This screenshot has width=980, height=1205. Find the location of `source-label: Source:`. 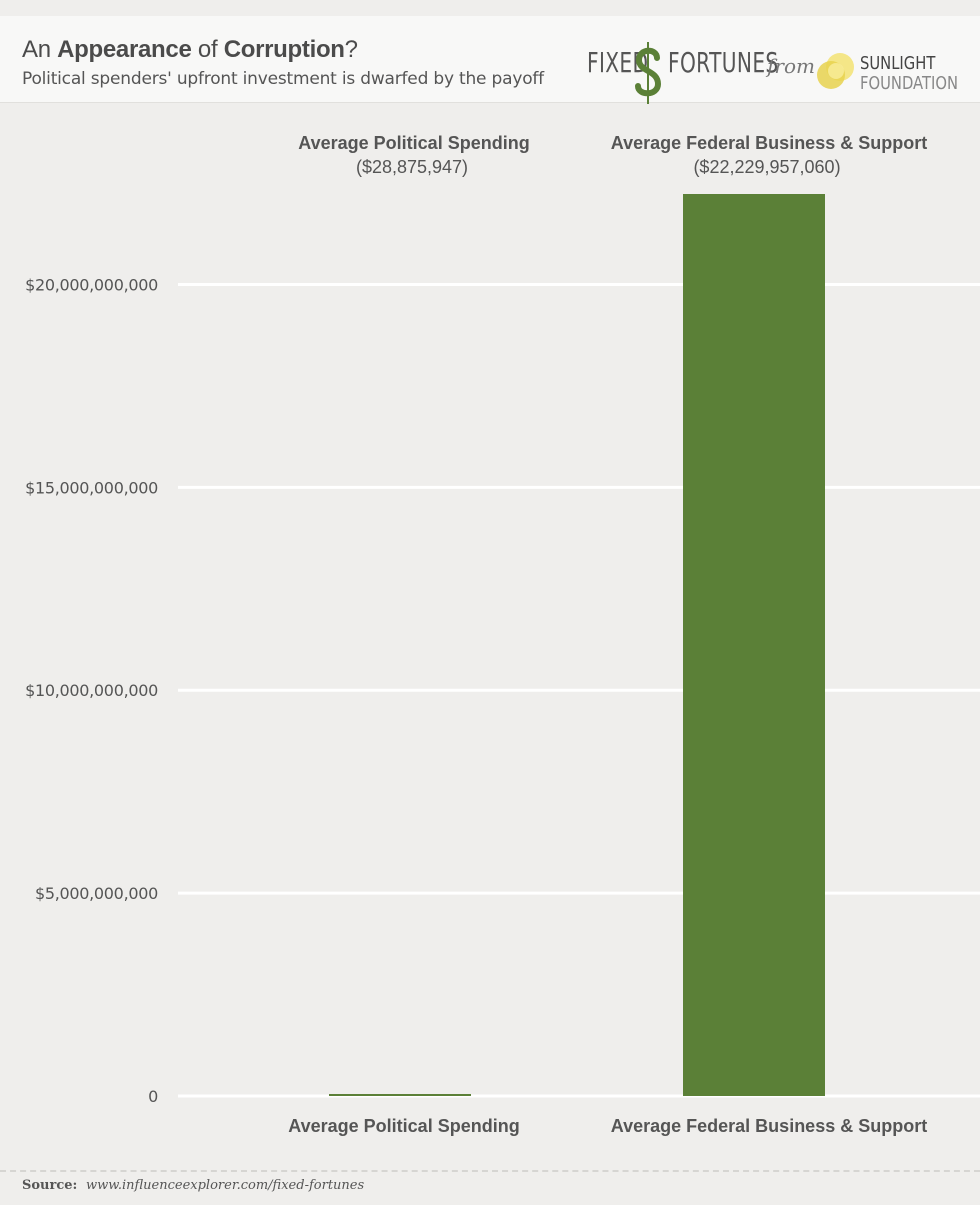

source-label: Source: is located at coordinates (50, 1185).